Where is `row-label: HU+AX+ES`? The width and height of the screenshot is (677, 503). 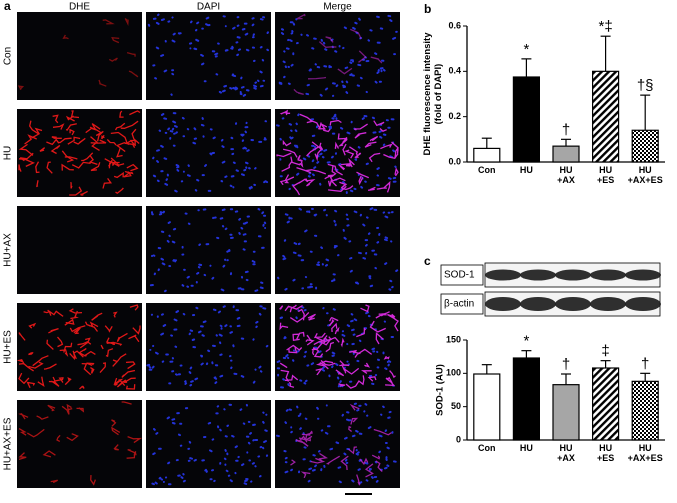 row-label: HU+AX+ES is located at coordinates (8, 443).